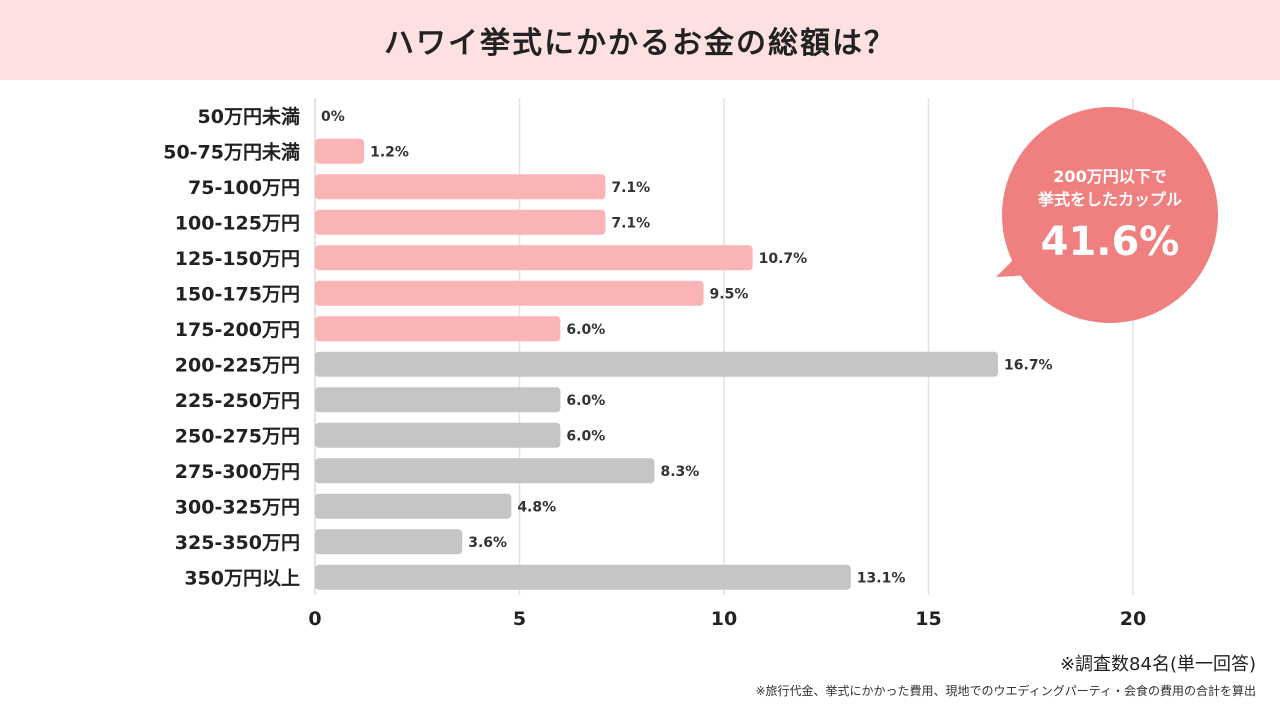 The width and height of the screenshot is (1280, 720). Describe the element at coordinates (783, 259) in the screenshot. I see `value-label: 10.7%` at that location.